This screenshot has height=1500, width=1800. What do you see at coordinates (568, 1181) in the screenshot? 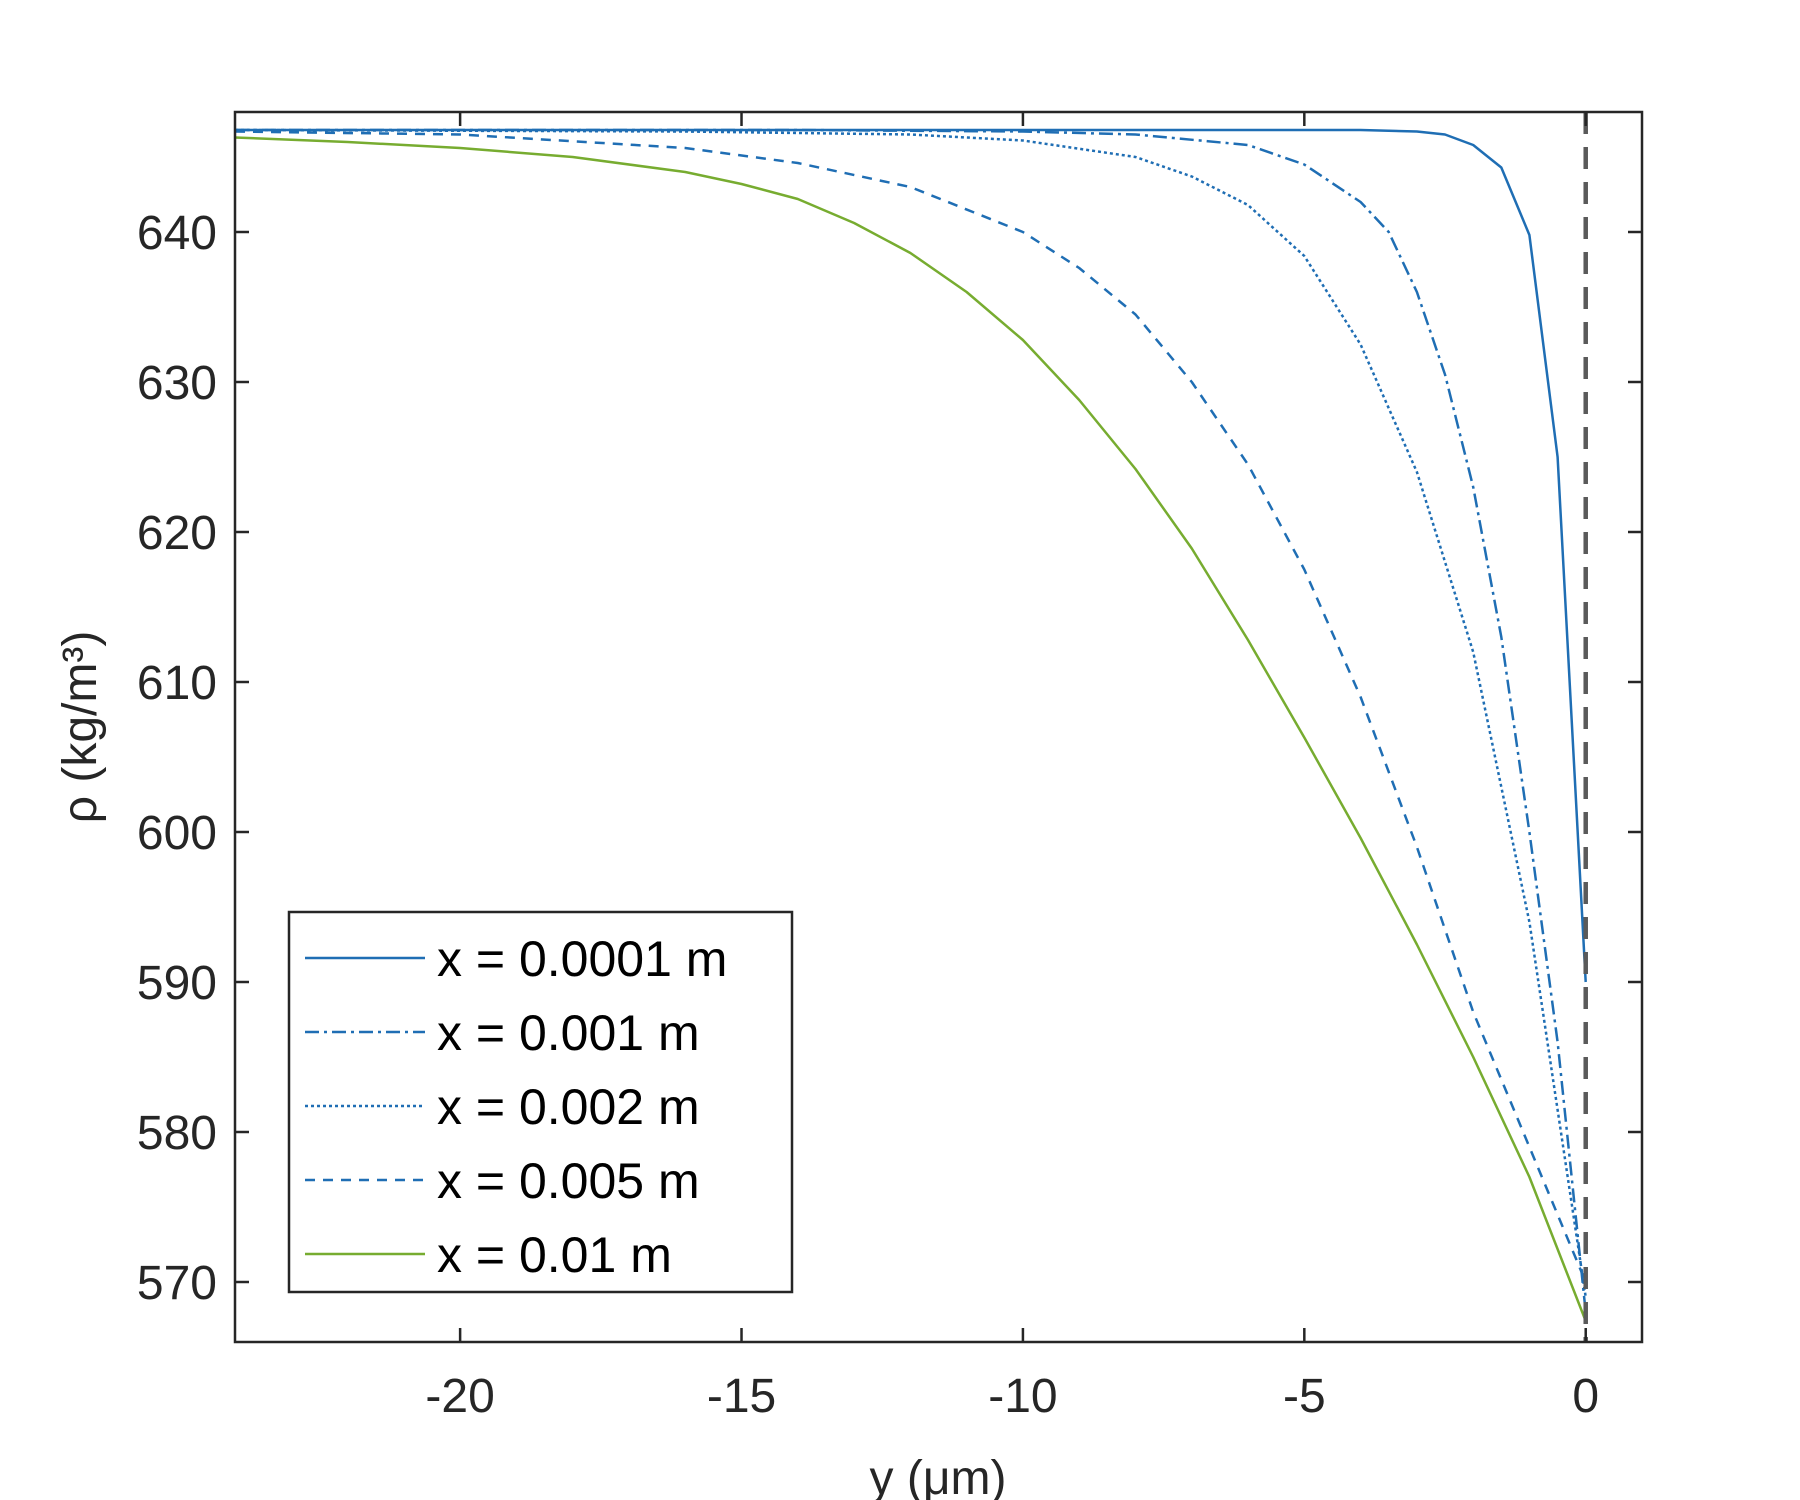
I see `legend-label-4: x = 0.005 m` at bounding box center [568, 1181].